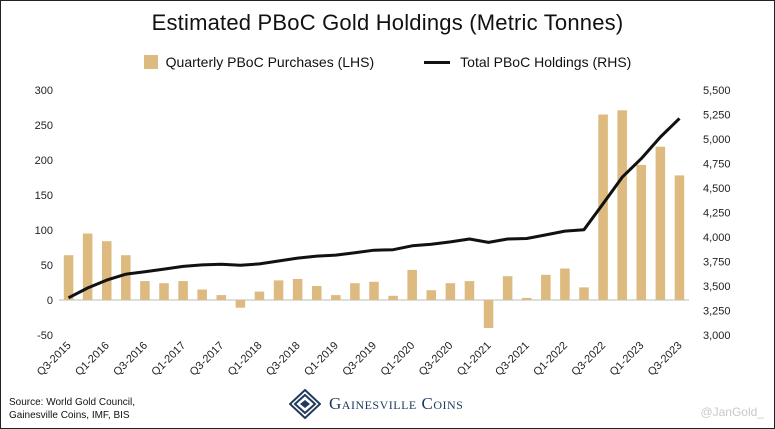 This screenshot has width=775, height=429. What do you see at coordinates (44, 196) in the screenshot?
I see `y-left-tick-label: 150` at bounding box center [44, 196].